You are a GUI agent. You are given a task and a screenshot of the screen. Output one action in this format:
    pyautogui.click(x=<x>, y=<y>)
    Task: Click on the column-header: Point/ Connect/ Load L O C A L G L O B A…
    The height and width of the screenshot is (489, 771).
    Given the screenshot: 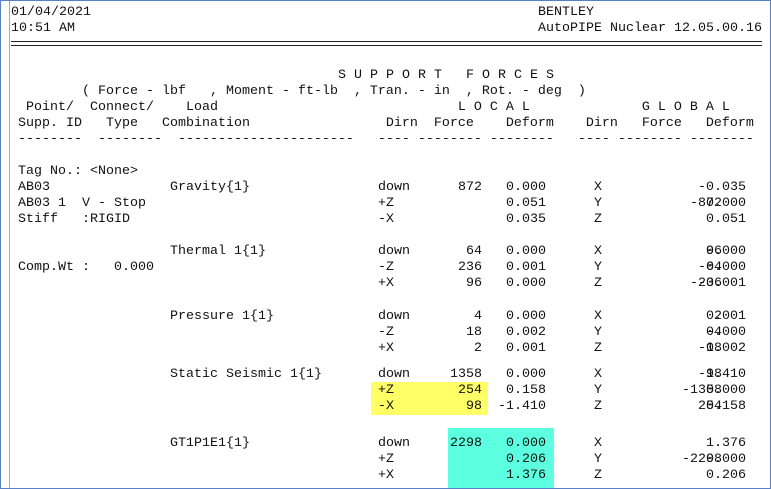 What is the action you would take?
    pyautogui.click(x=374, y=107)
    